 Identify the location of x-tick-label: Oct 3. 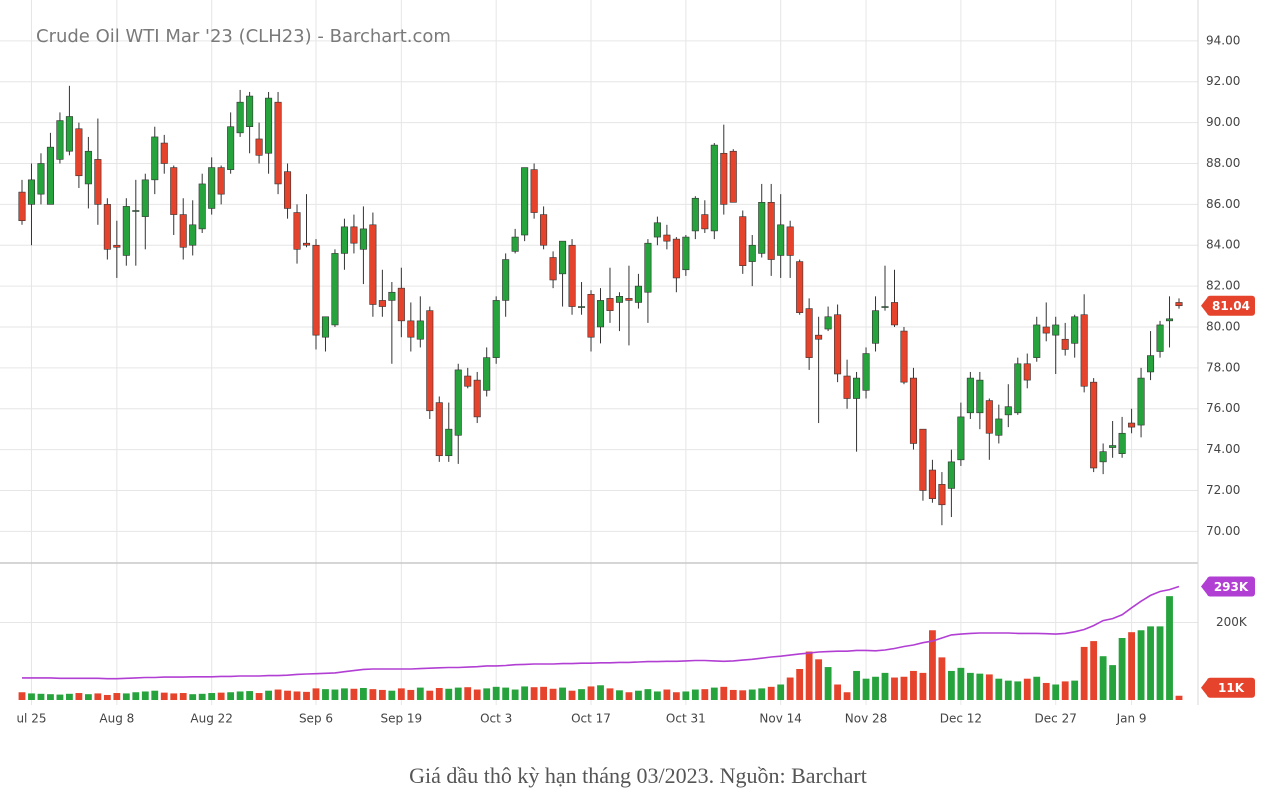
(496, 719).